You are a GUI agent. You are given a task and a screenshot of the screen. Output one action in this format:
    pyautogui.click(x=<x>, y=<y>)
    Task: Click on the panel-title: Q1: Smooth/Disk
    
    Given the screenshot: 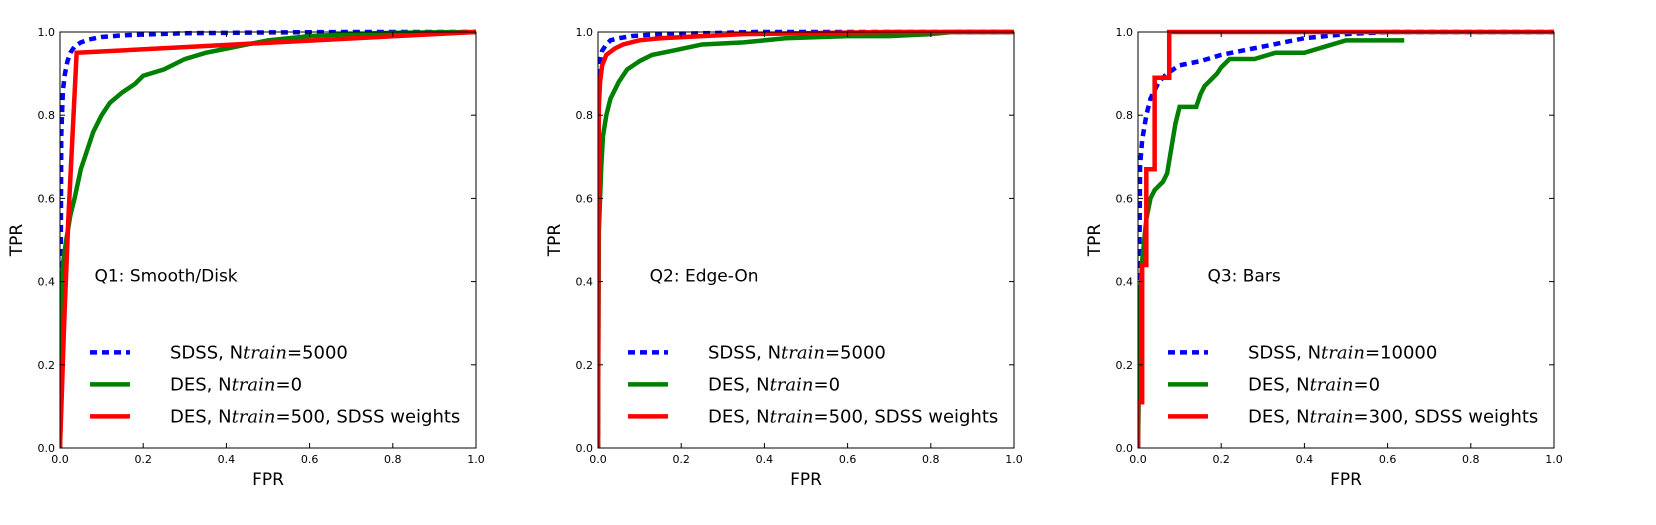 What is the action you would take?
    pyautogui.click(x=165, y=277)
    